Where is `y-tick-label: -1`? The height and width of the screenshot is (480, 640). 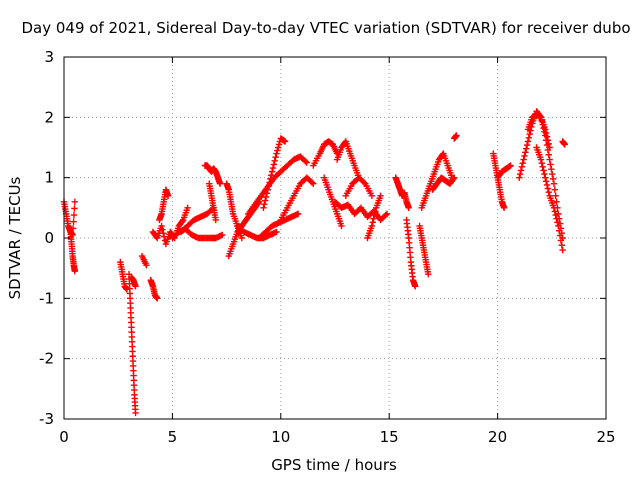
y-tick-label: -1 is located at coordinates (46, 298).